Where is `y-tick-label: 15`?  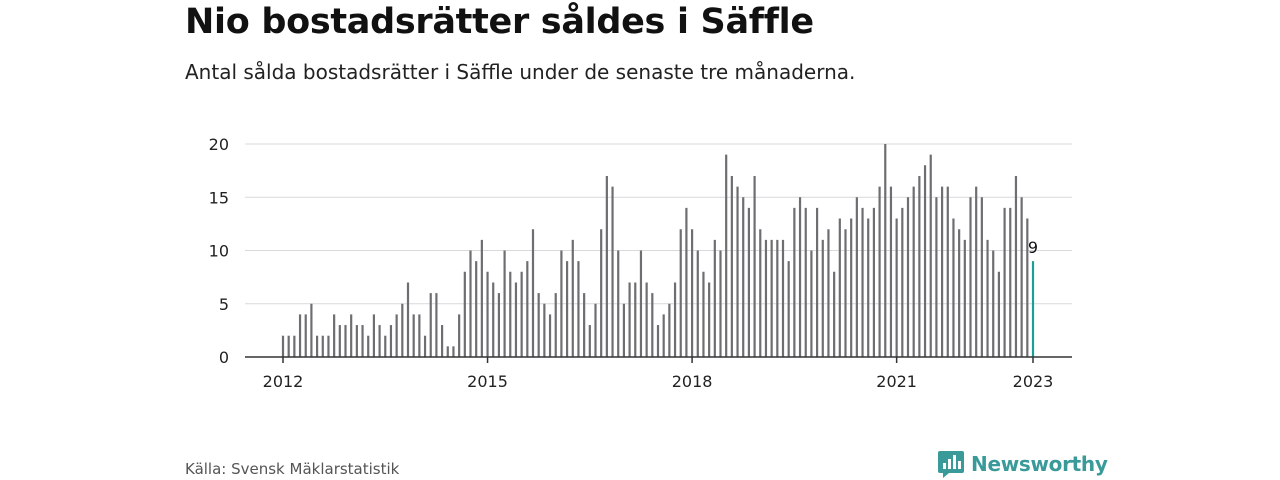 y-tick-label: 15 is located at coordinates (219, 197).